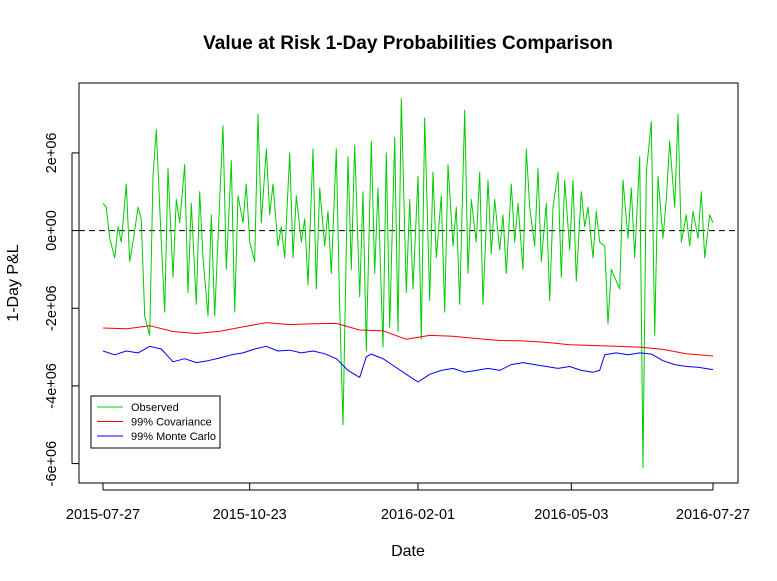  I want to click on y-tick-label: -4e+06, so click(52, 386).